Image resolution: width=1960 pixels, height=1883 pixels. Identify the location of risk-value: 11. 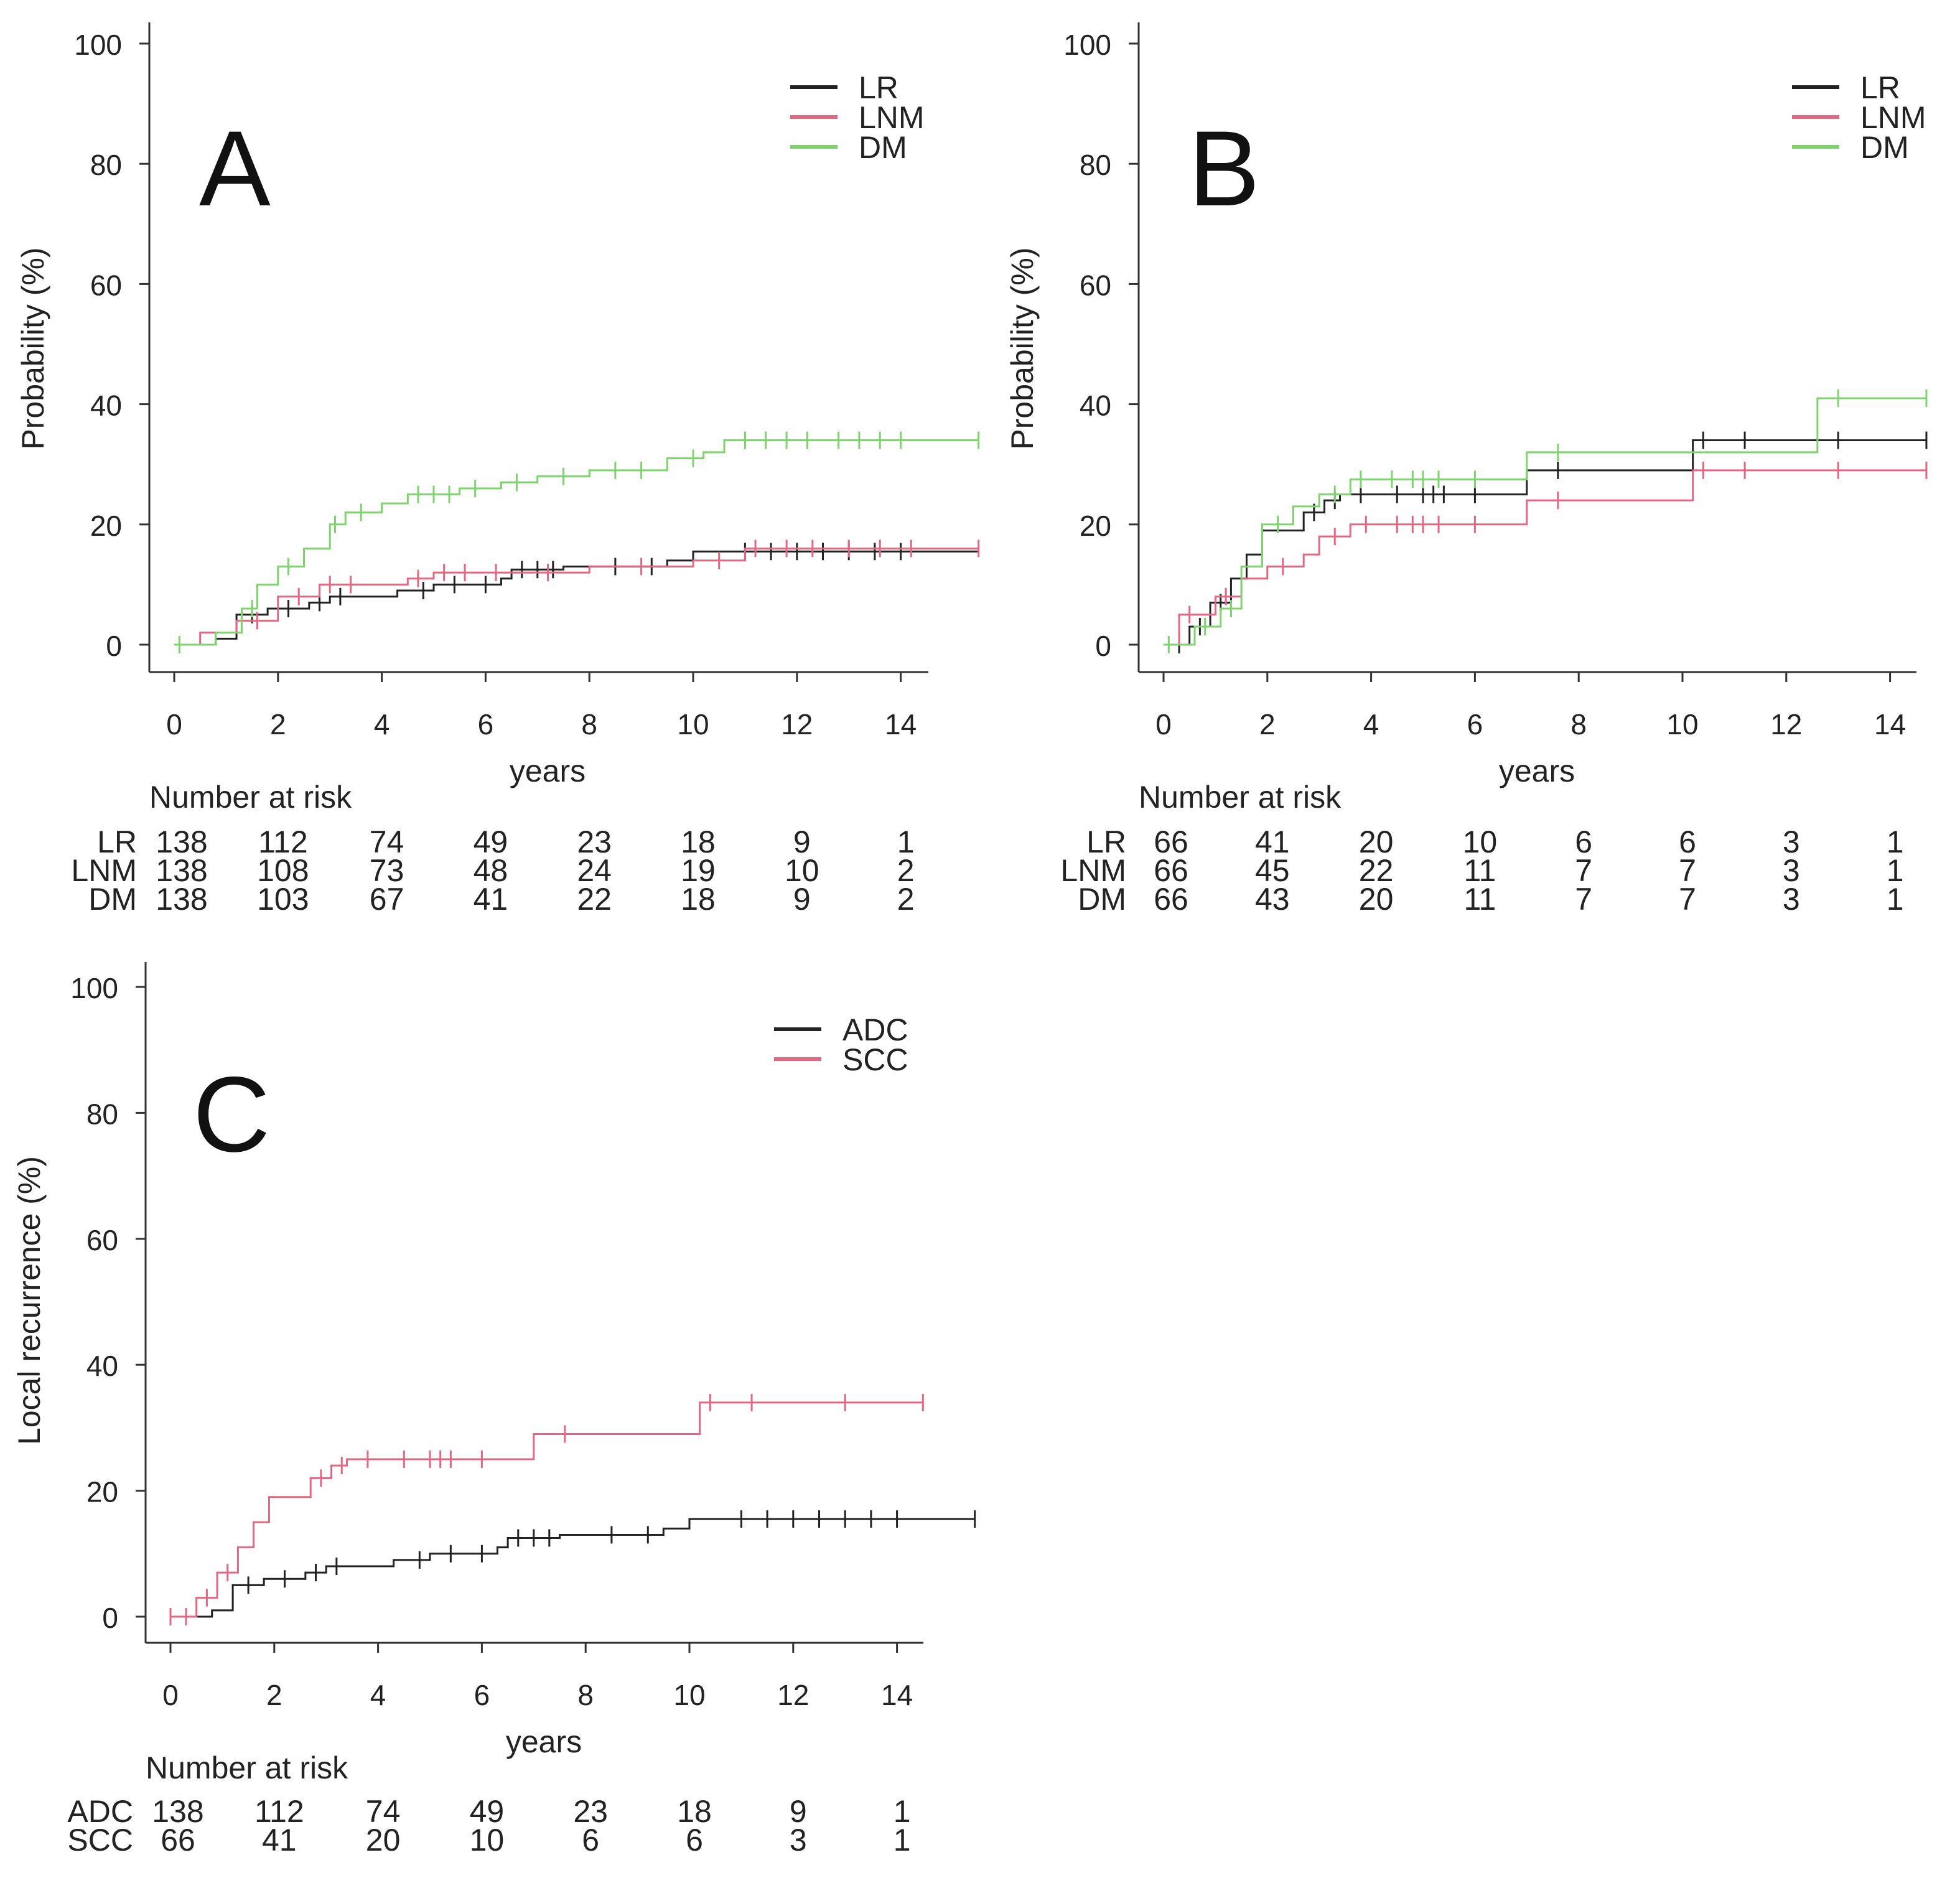
(1480, 899).